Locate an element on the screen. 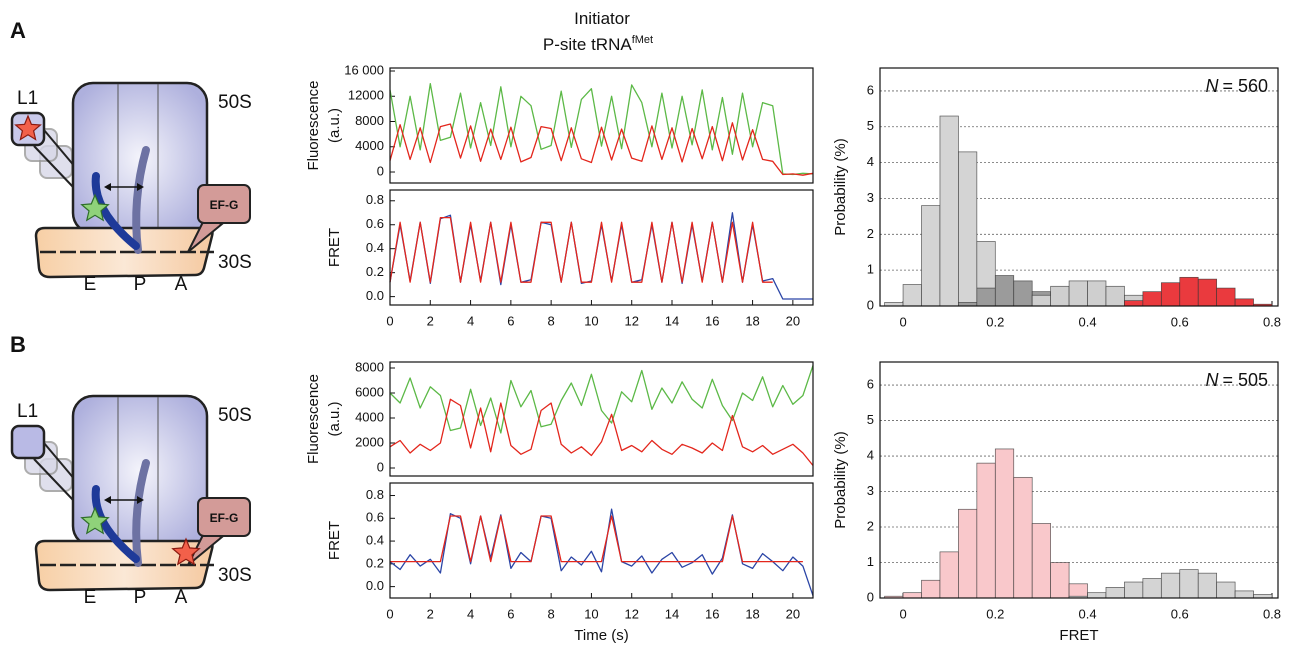 The height and width of the screenshot is (656, 1290). x-tick-label: 0 is located at coordinates (902, 613).